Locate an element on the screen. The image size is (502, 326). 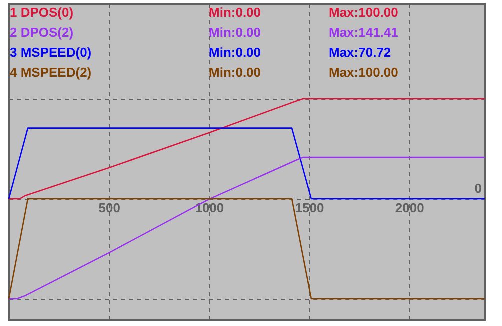
x-tick-label: 500 is located at coordinates (109, 208).